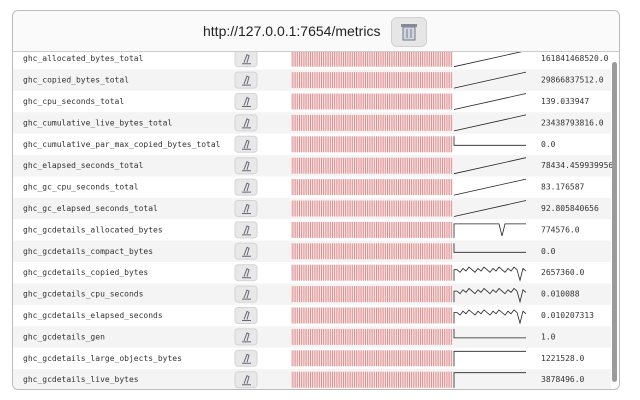 Image resolution: width=640 pixels, height=400 pixels. I want to click on metric-name: ghc_gcdetails_cpu_seconds, so click(83, 294).